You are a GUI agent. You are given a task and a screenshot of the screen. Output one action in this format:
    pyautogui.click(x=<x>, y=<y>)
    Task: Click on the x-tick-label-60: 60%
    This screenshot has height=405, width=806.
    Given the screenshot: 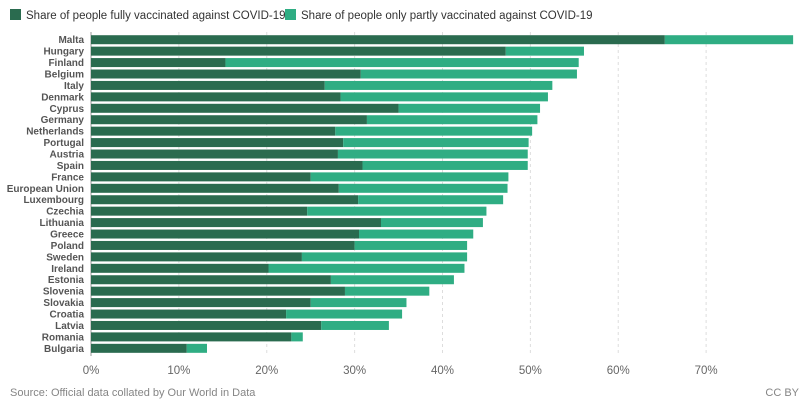 What is the action you would take?
    pyautogui.click(x=618, y=371)
    